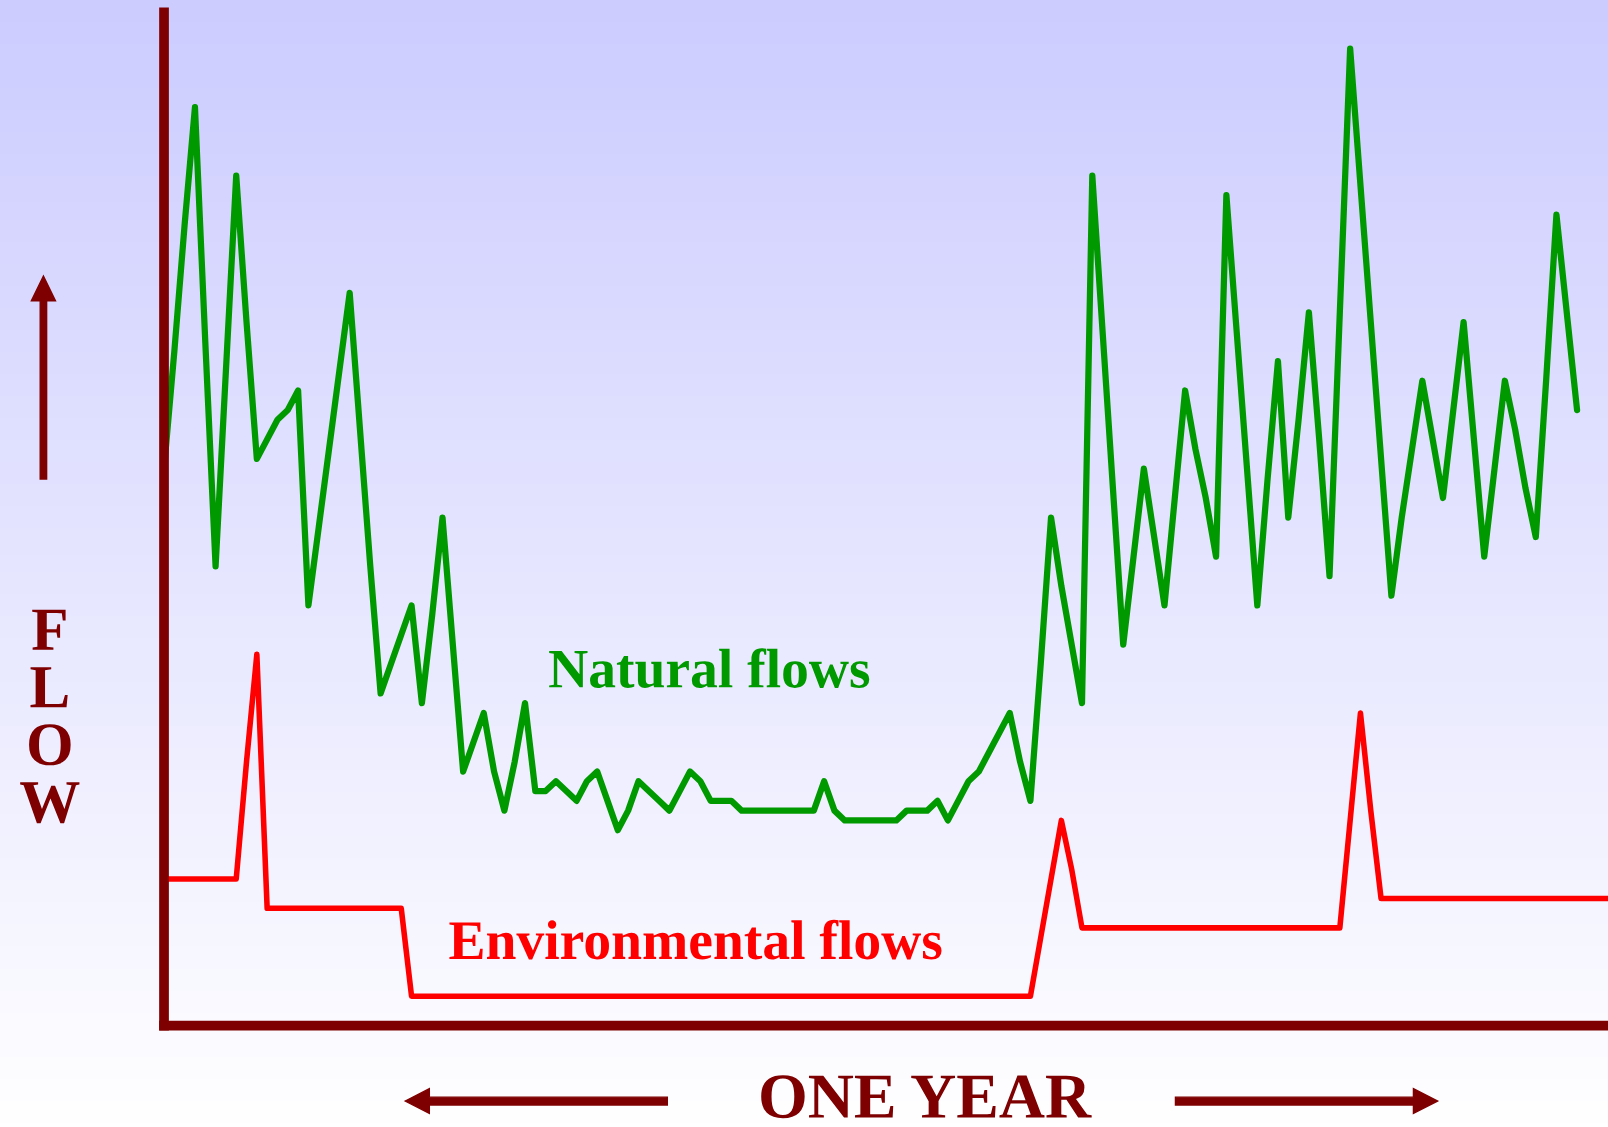 This screenshot has width=1608, height=1127. What do you see at coordinates (50, 716) in the screenshot?
I see `y-axis-title: FLOW` at bounding box center [50, 716].